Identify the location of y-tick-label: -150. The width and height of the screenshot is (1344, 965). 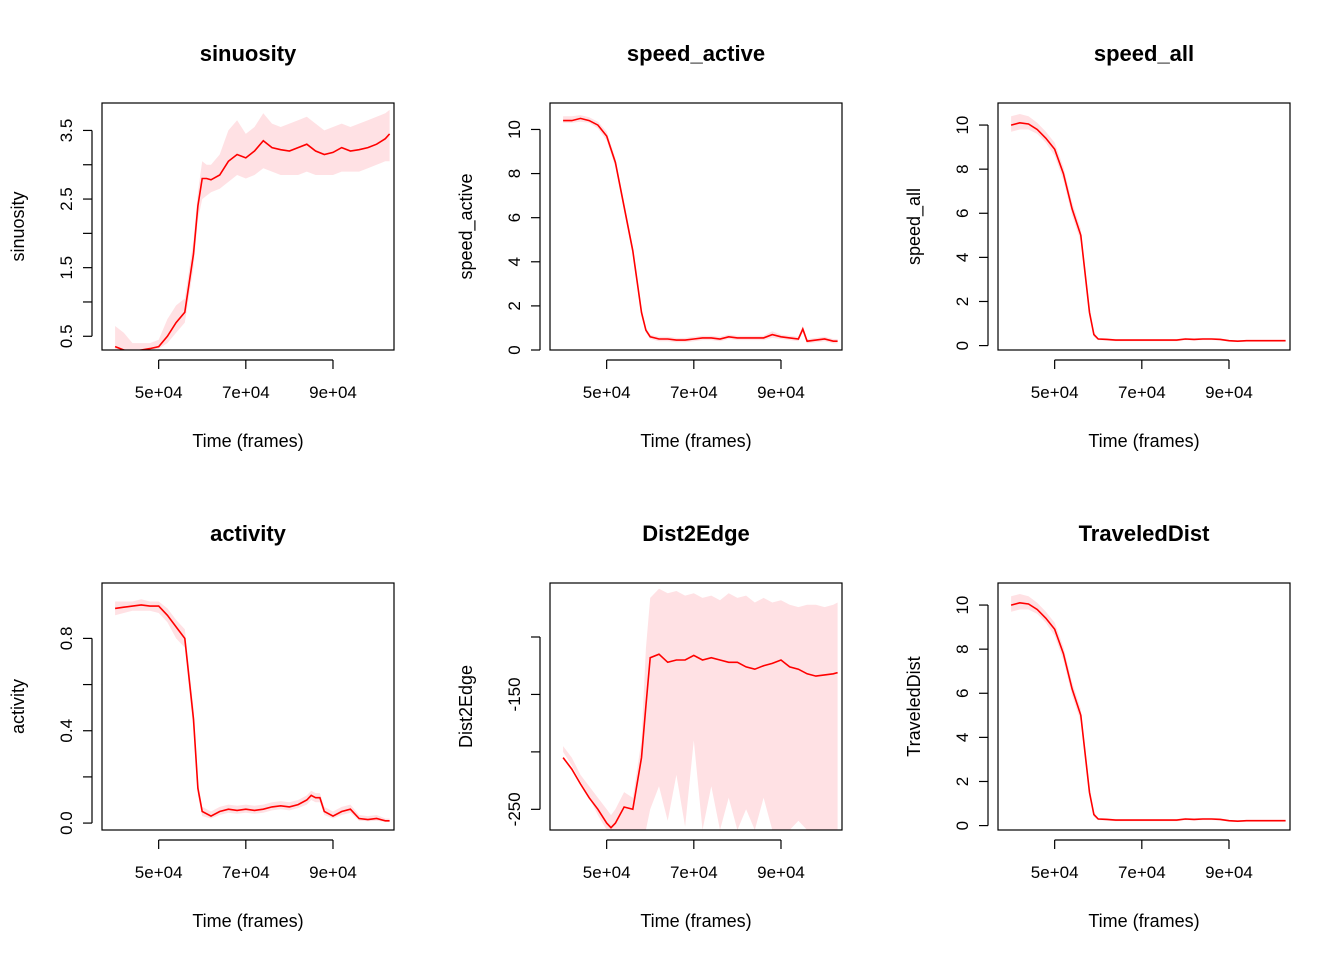
(514, 694).